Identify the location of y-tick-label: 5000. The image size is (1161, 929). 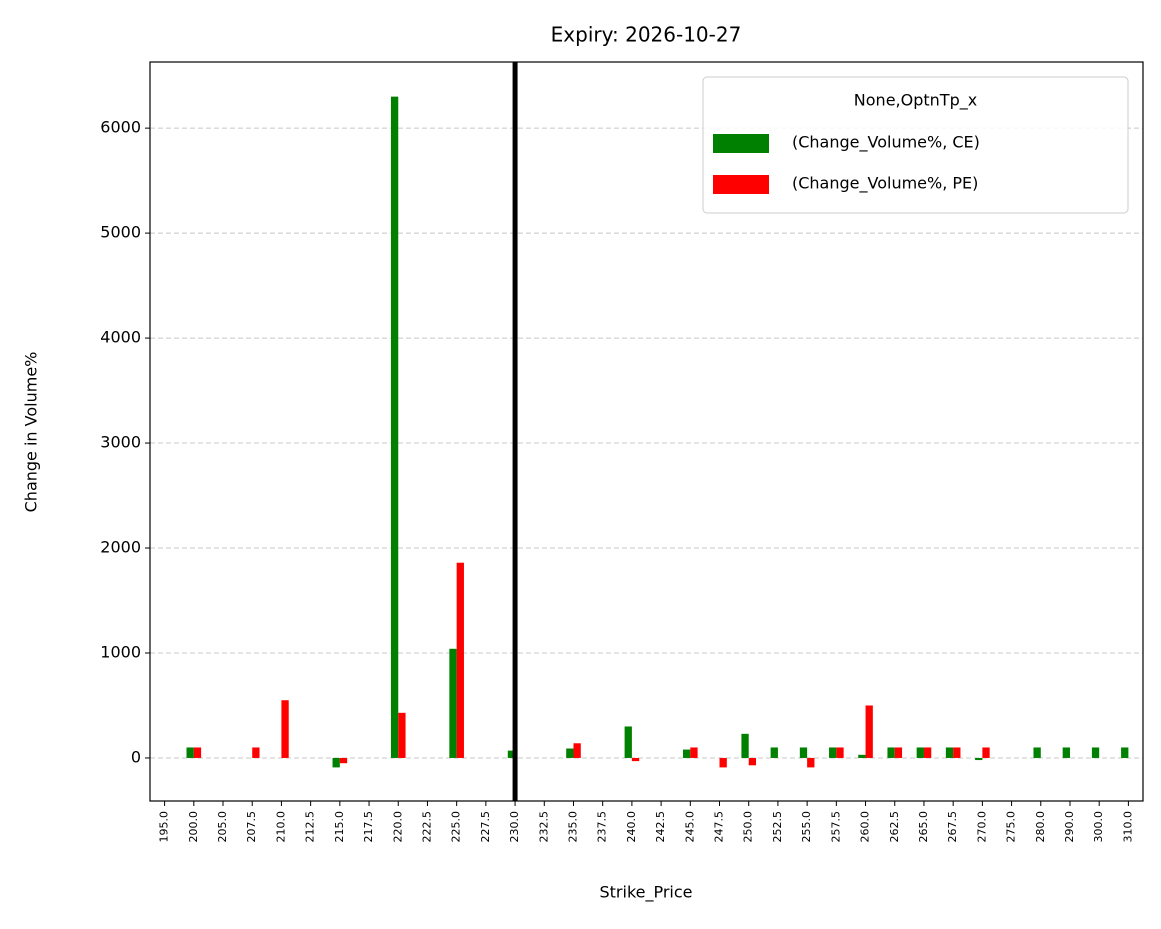
(120, 232).